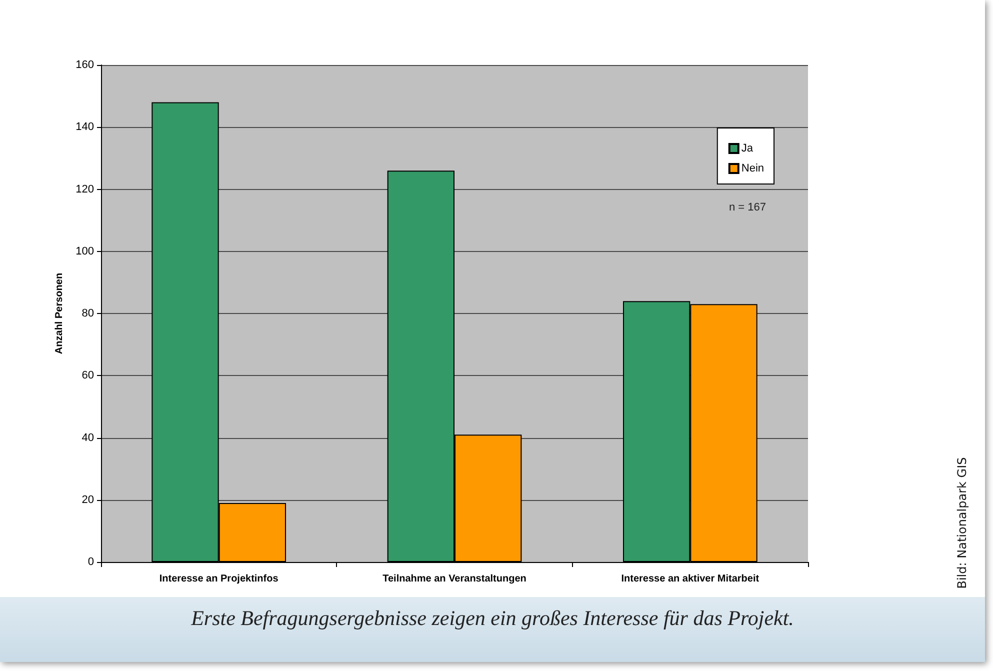  I want to click on x-tick-label: Interesse an Projektinfos, so click(219, 579).